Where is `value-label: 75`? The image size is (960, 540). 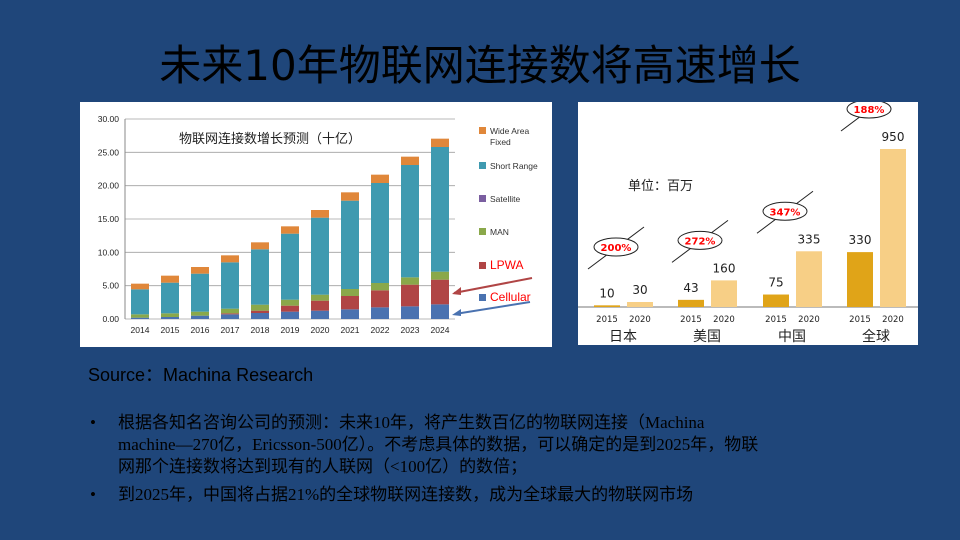
value-label: 75 is located at coordinates (775, 283).